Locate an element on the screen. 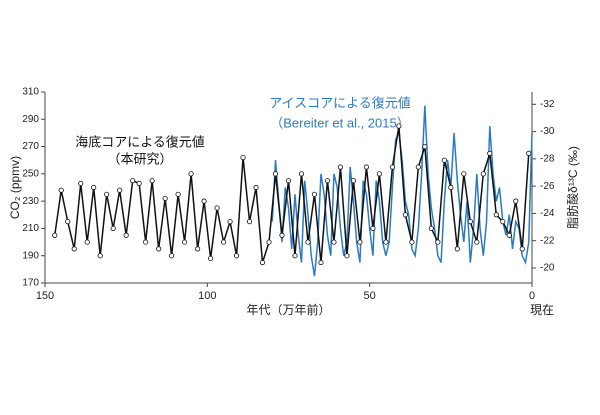  x-end-label: 現在 is located at coordinates (542, 310).